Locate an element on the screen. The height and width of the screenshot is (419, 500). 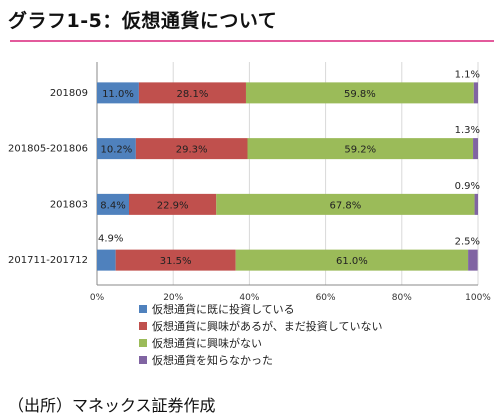
data-label: 8.4% is located at coordinates (112, 205).